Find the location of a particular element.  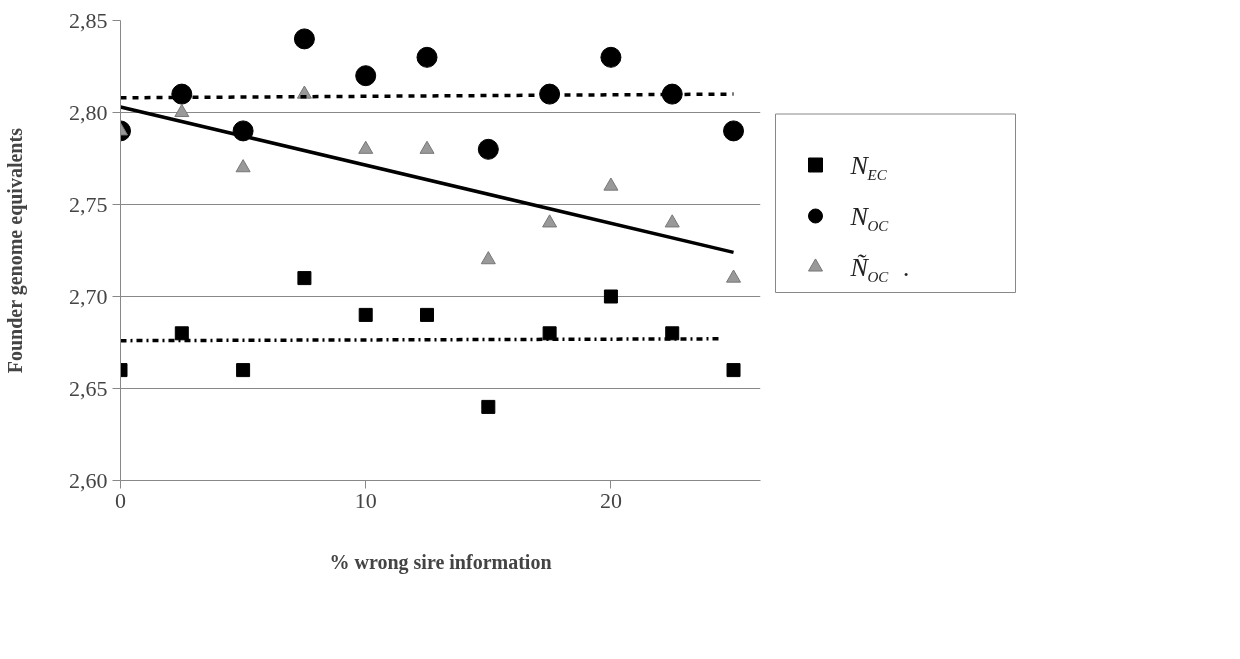

y-tick-label: 2,60 is located at coordinates (88, 480).